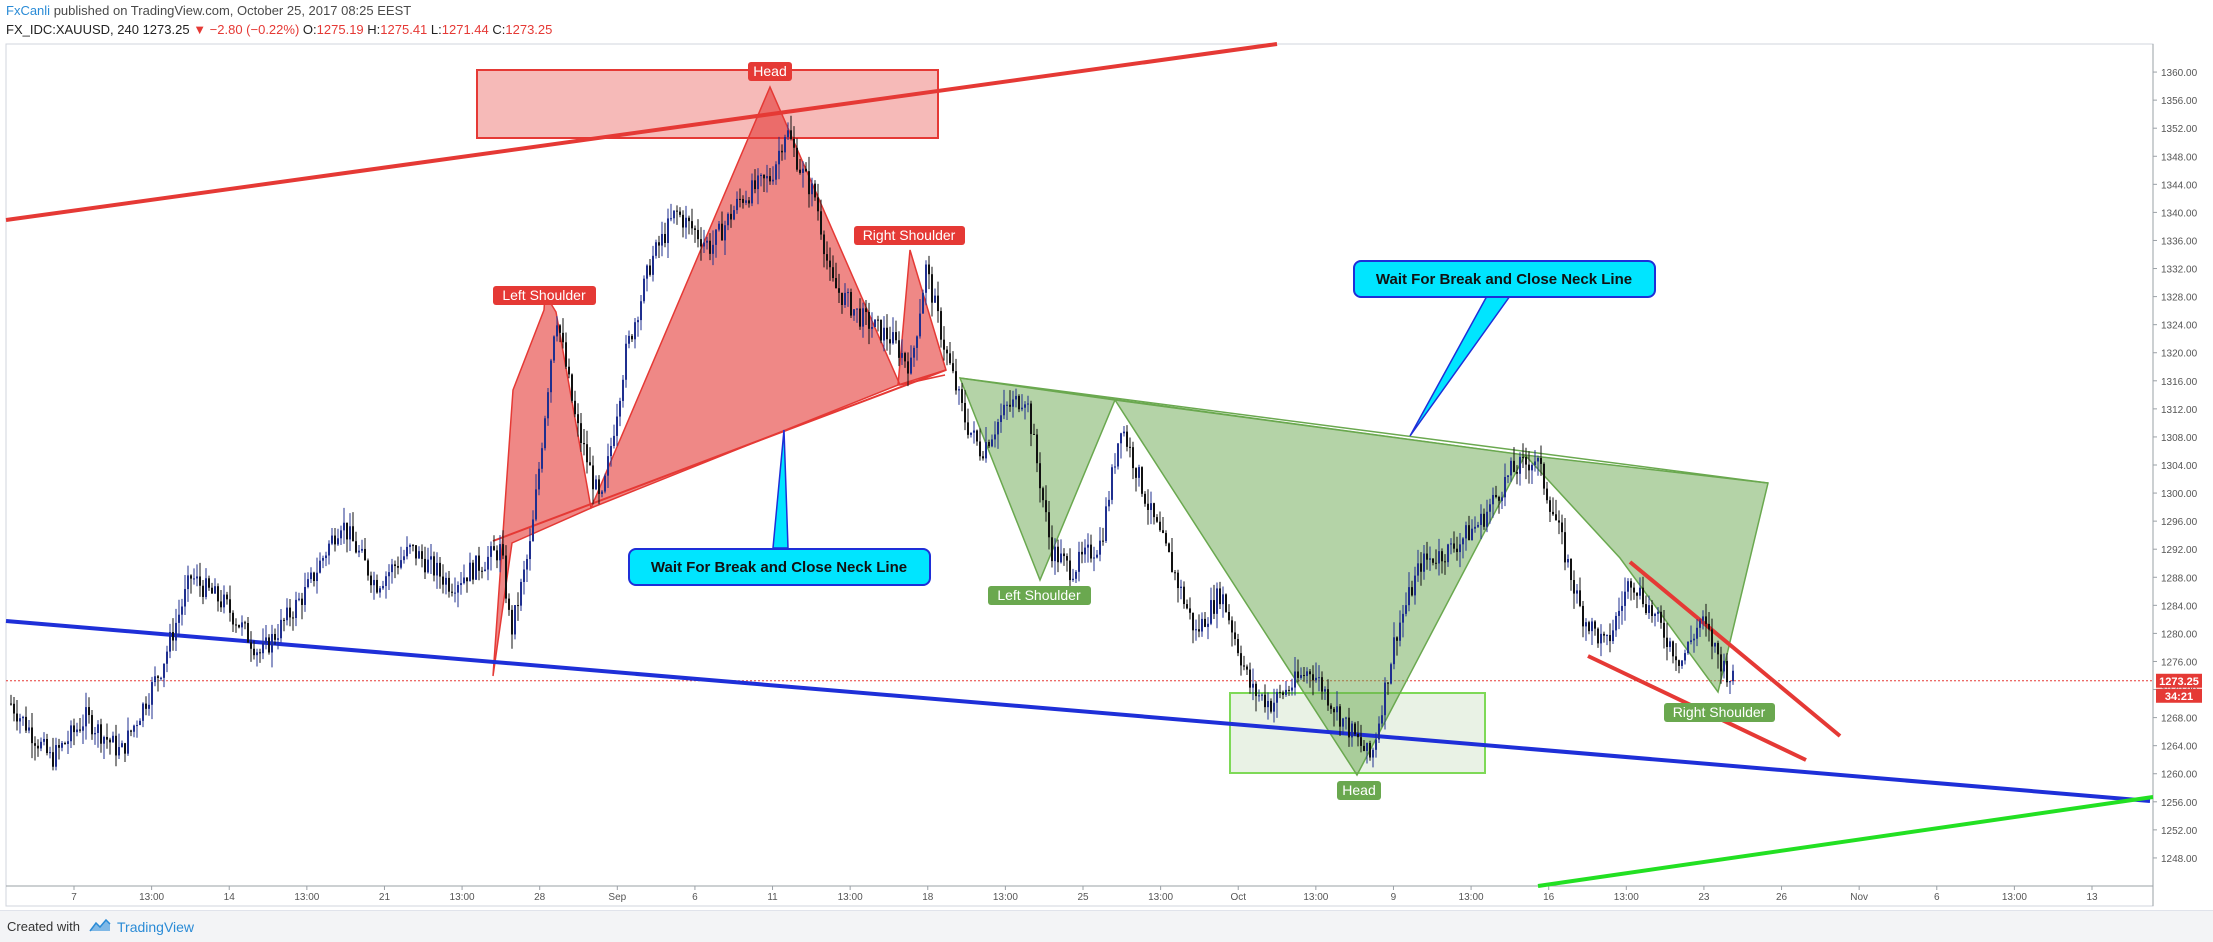 The image size is (2213, 942). I want to click on red-head-label: Head, so click(770, 71).